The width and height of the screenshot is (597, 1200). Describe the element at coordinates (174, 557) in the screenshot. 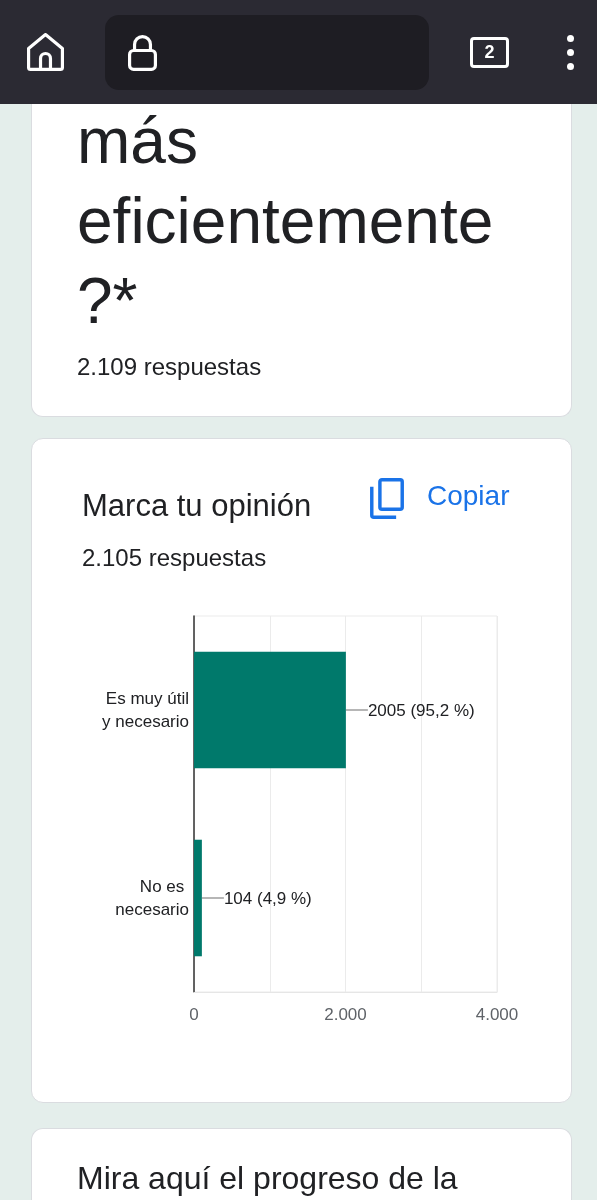

I see `chart-subtitle: 2.105 respuestas` at that location.